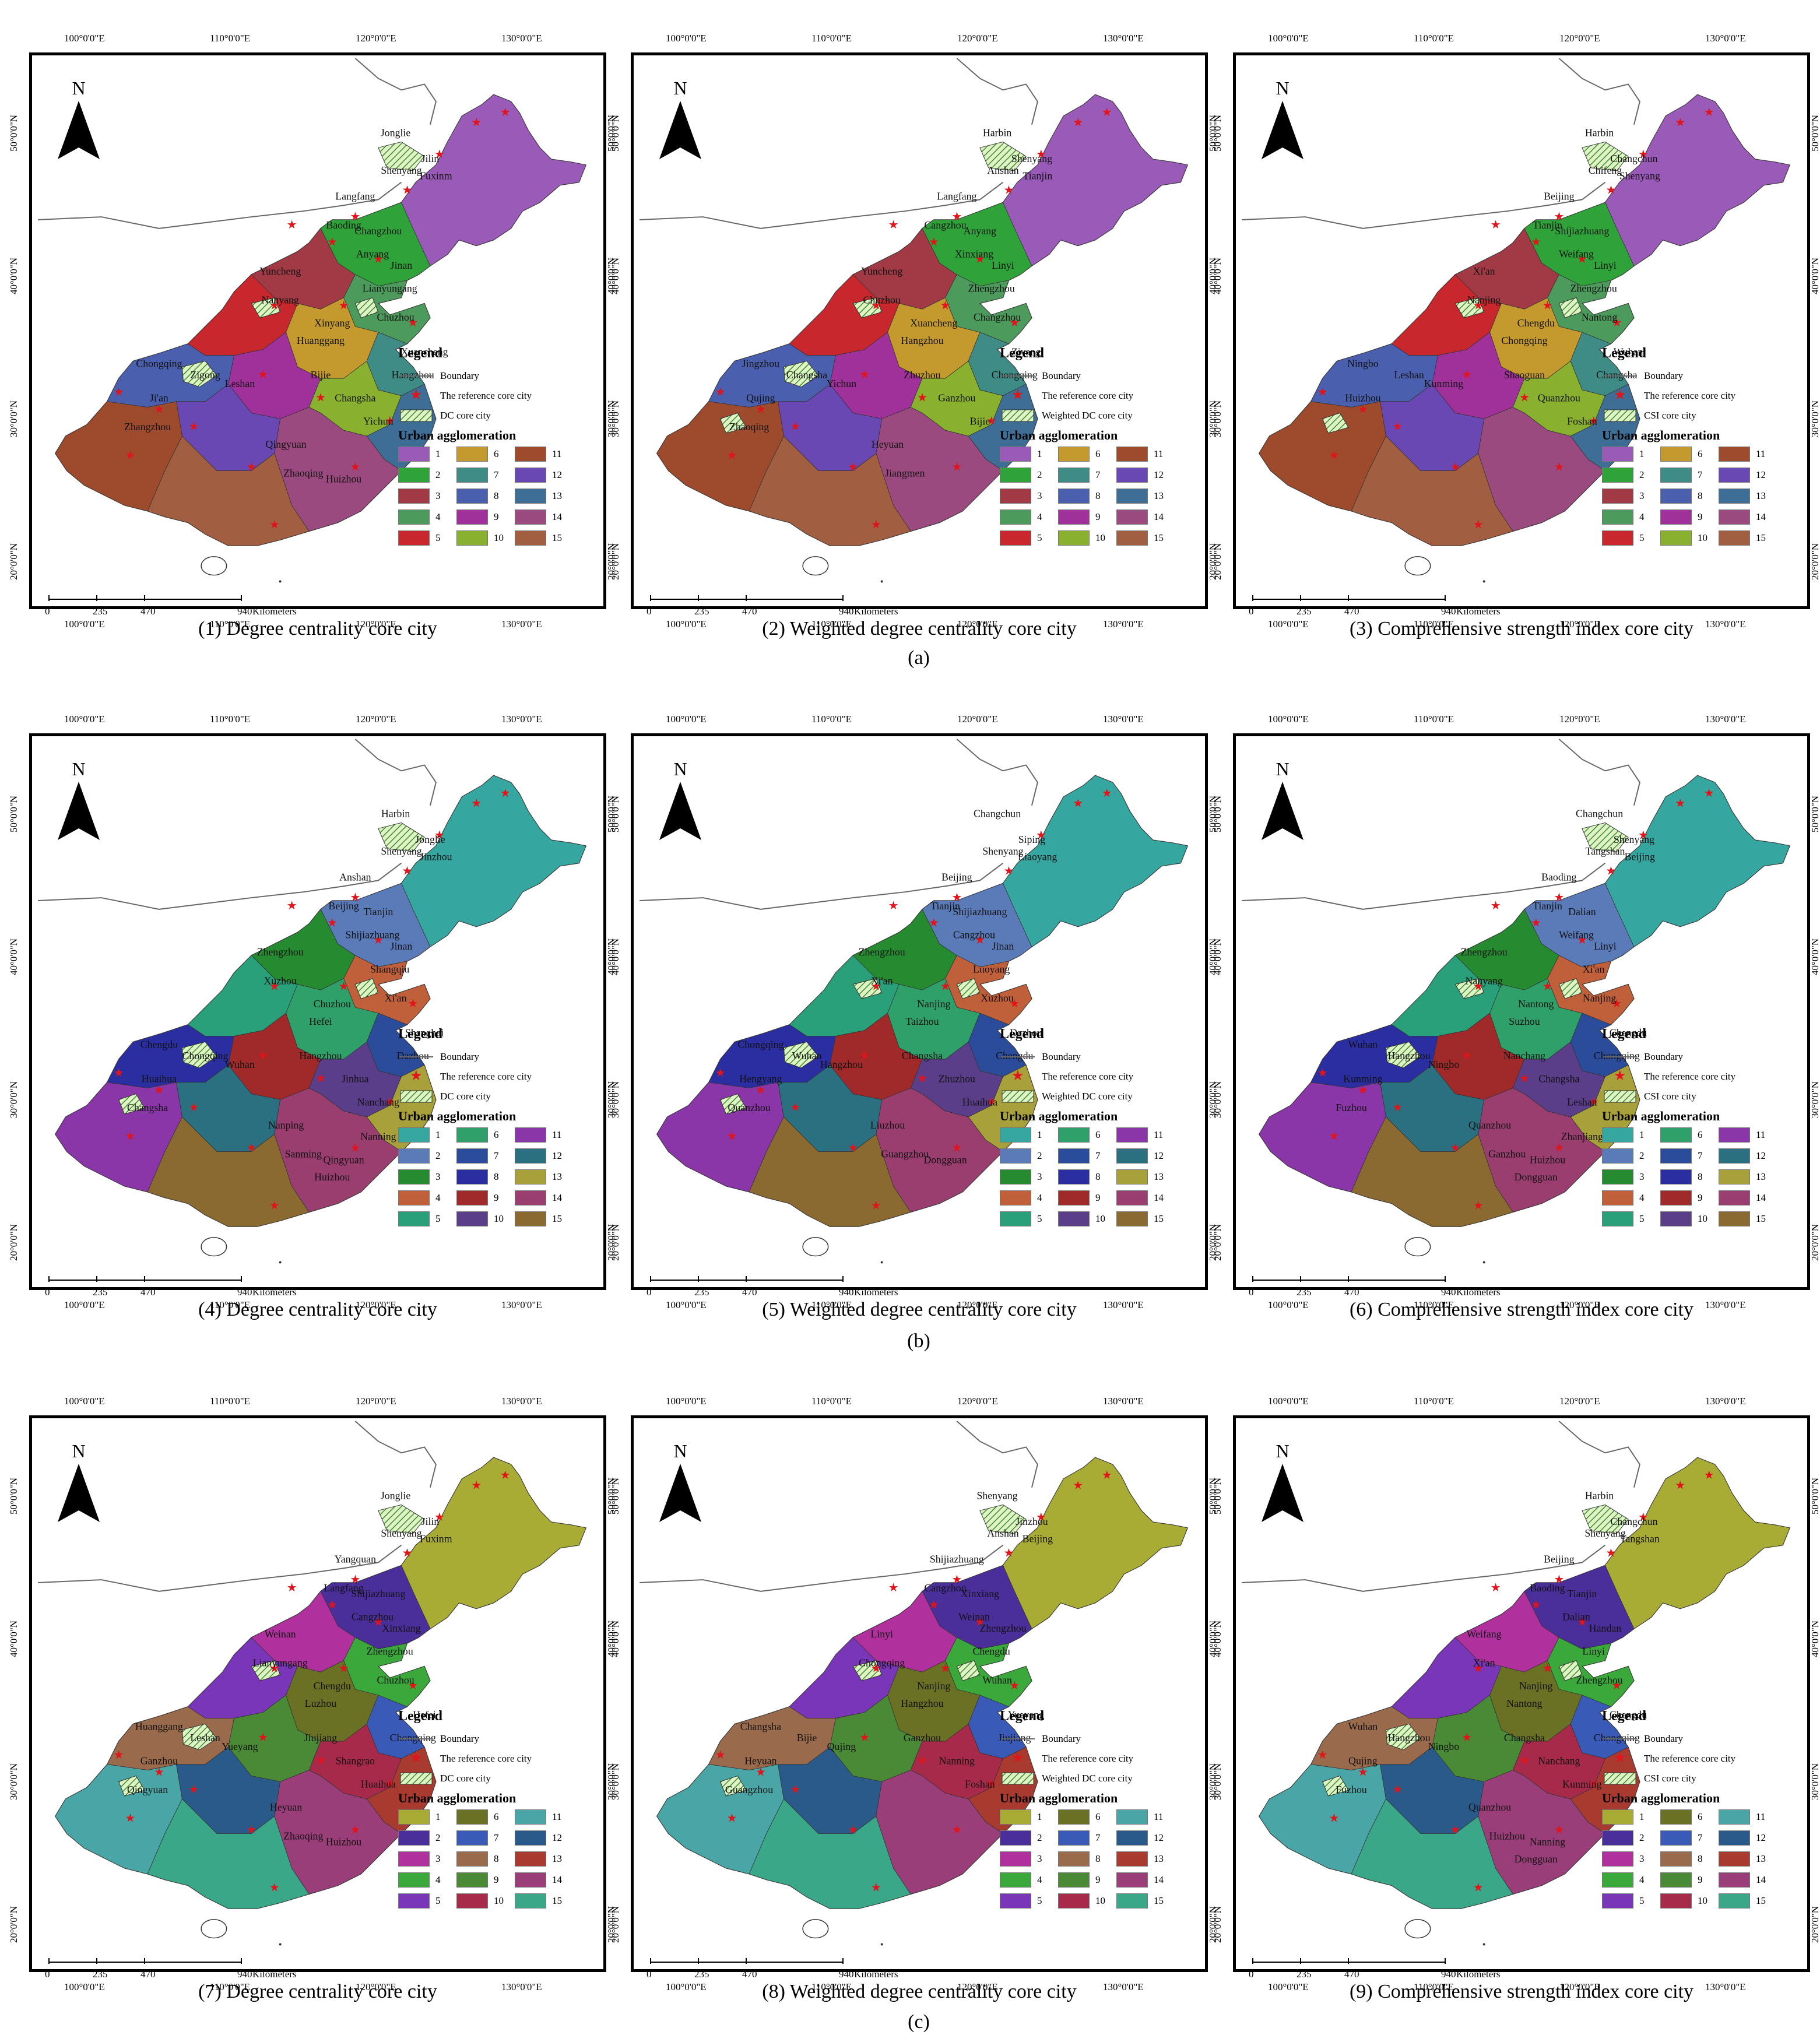 The height and width of the screenshot is (2042, 1820). What do you see at coordinates (1039, 495) in the screenshot?
I see `class-number: 3` at bounding box center [1039, 495].